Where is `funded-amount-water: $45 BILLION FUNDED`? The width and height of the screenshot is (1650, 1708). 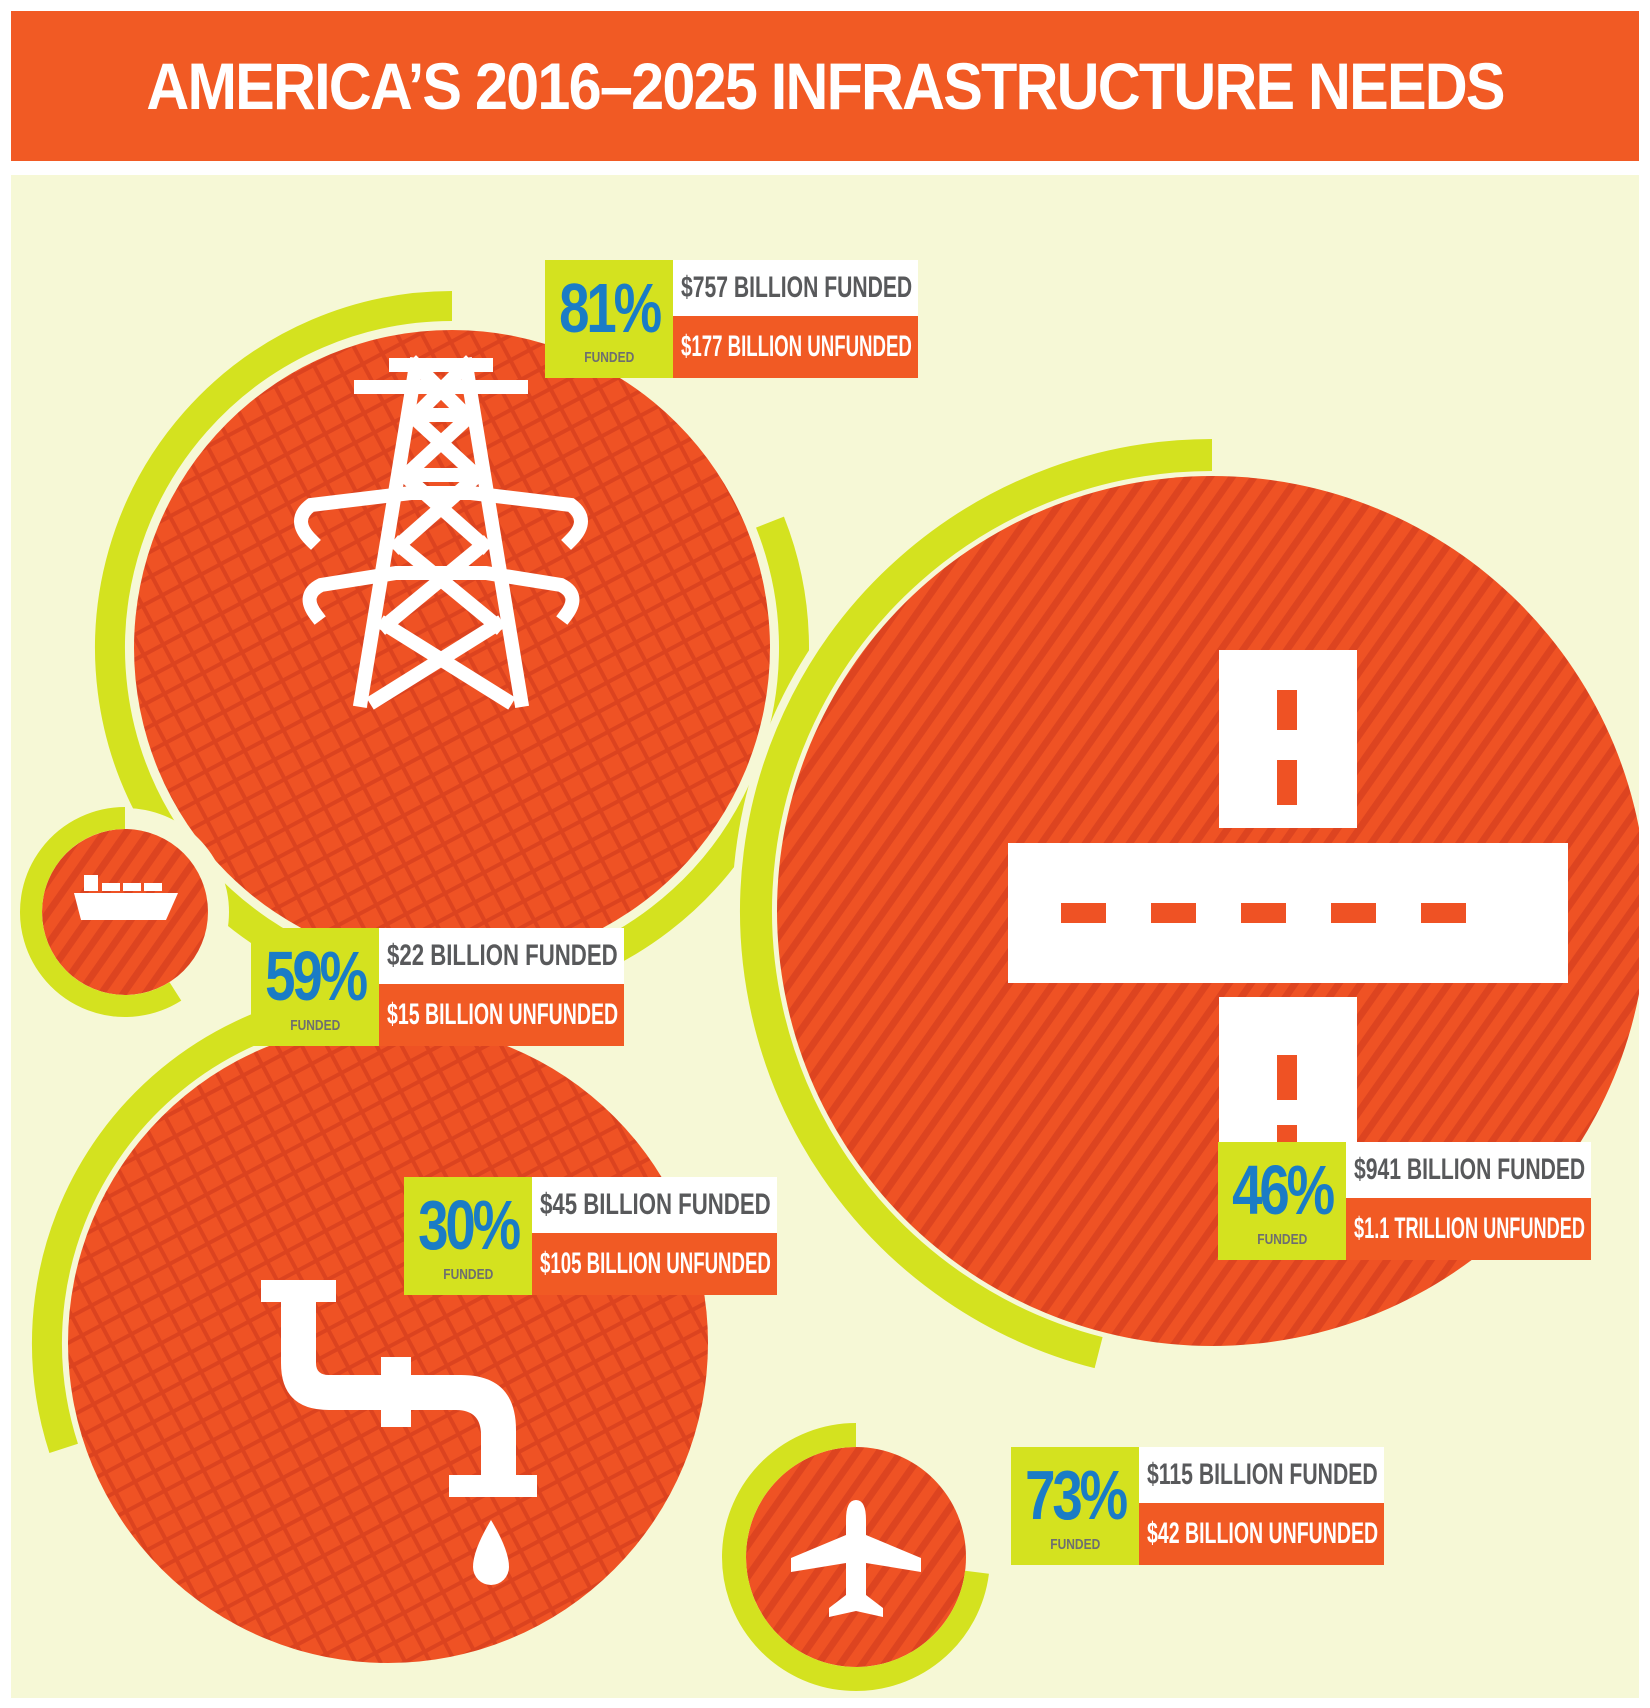
funded-amount-water: $45 BILLION FUNDED is located at coordinates (654, 1205).